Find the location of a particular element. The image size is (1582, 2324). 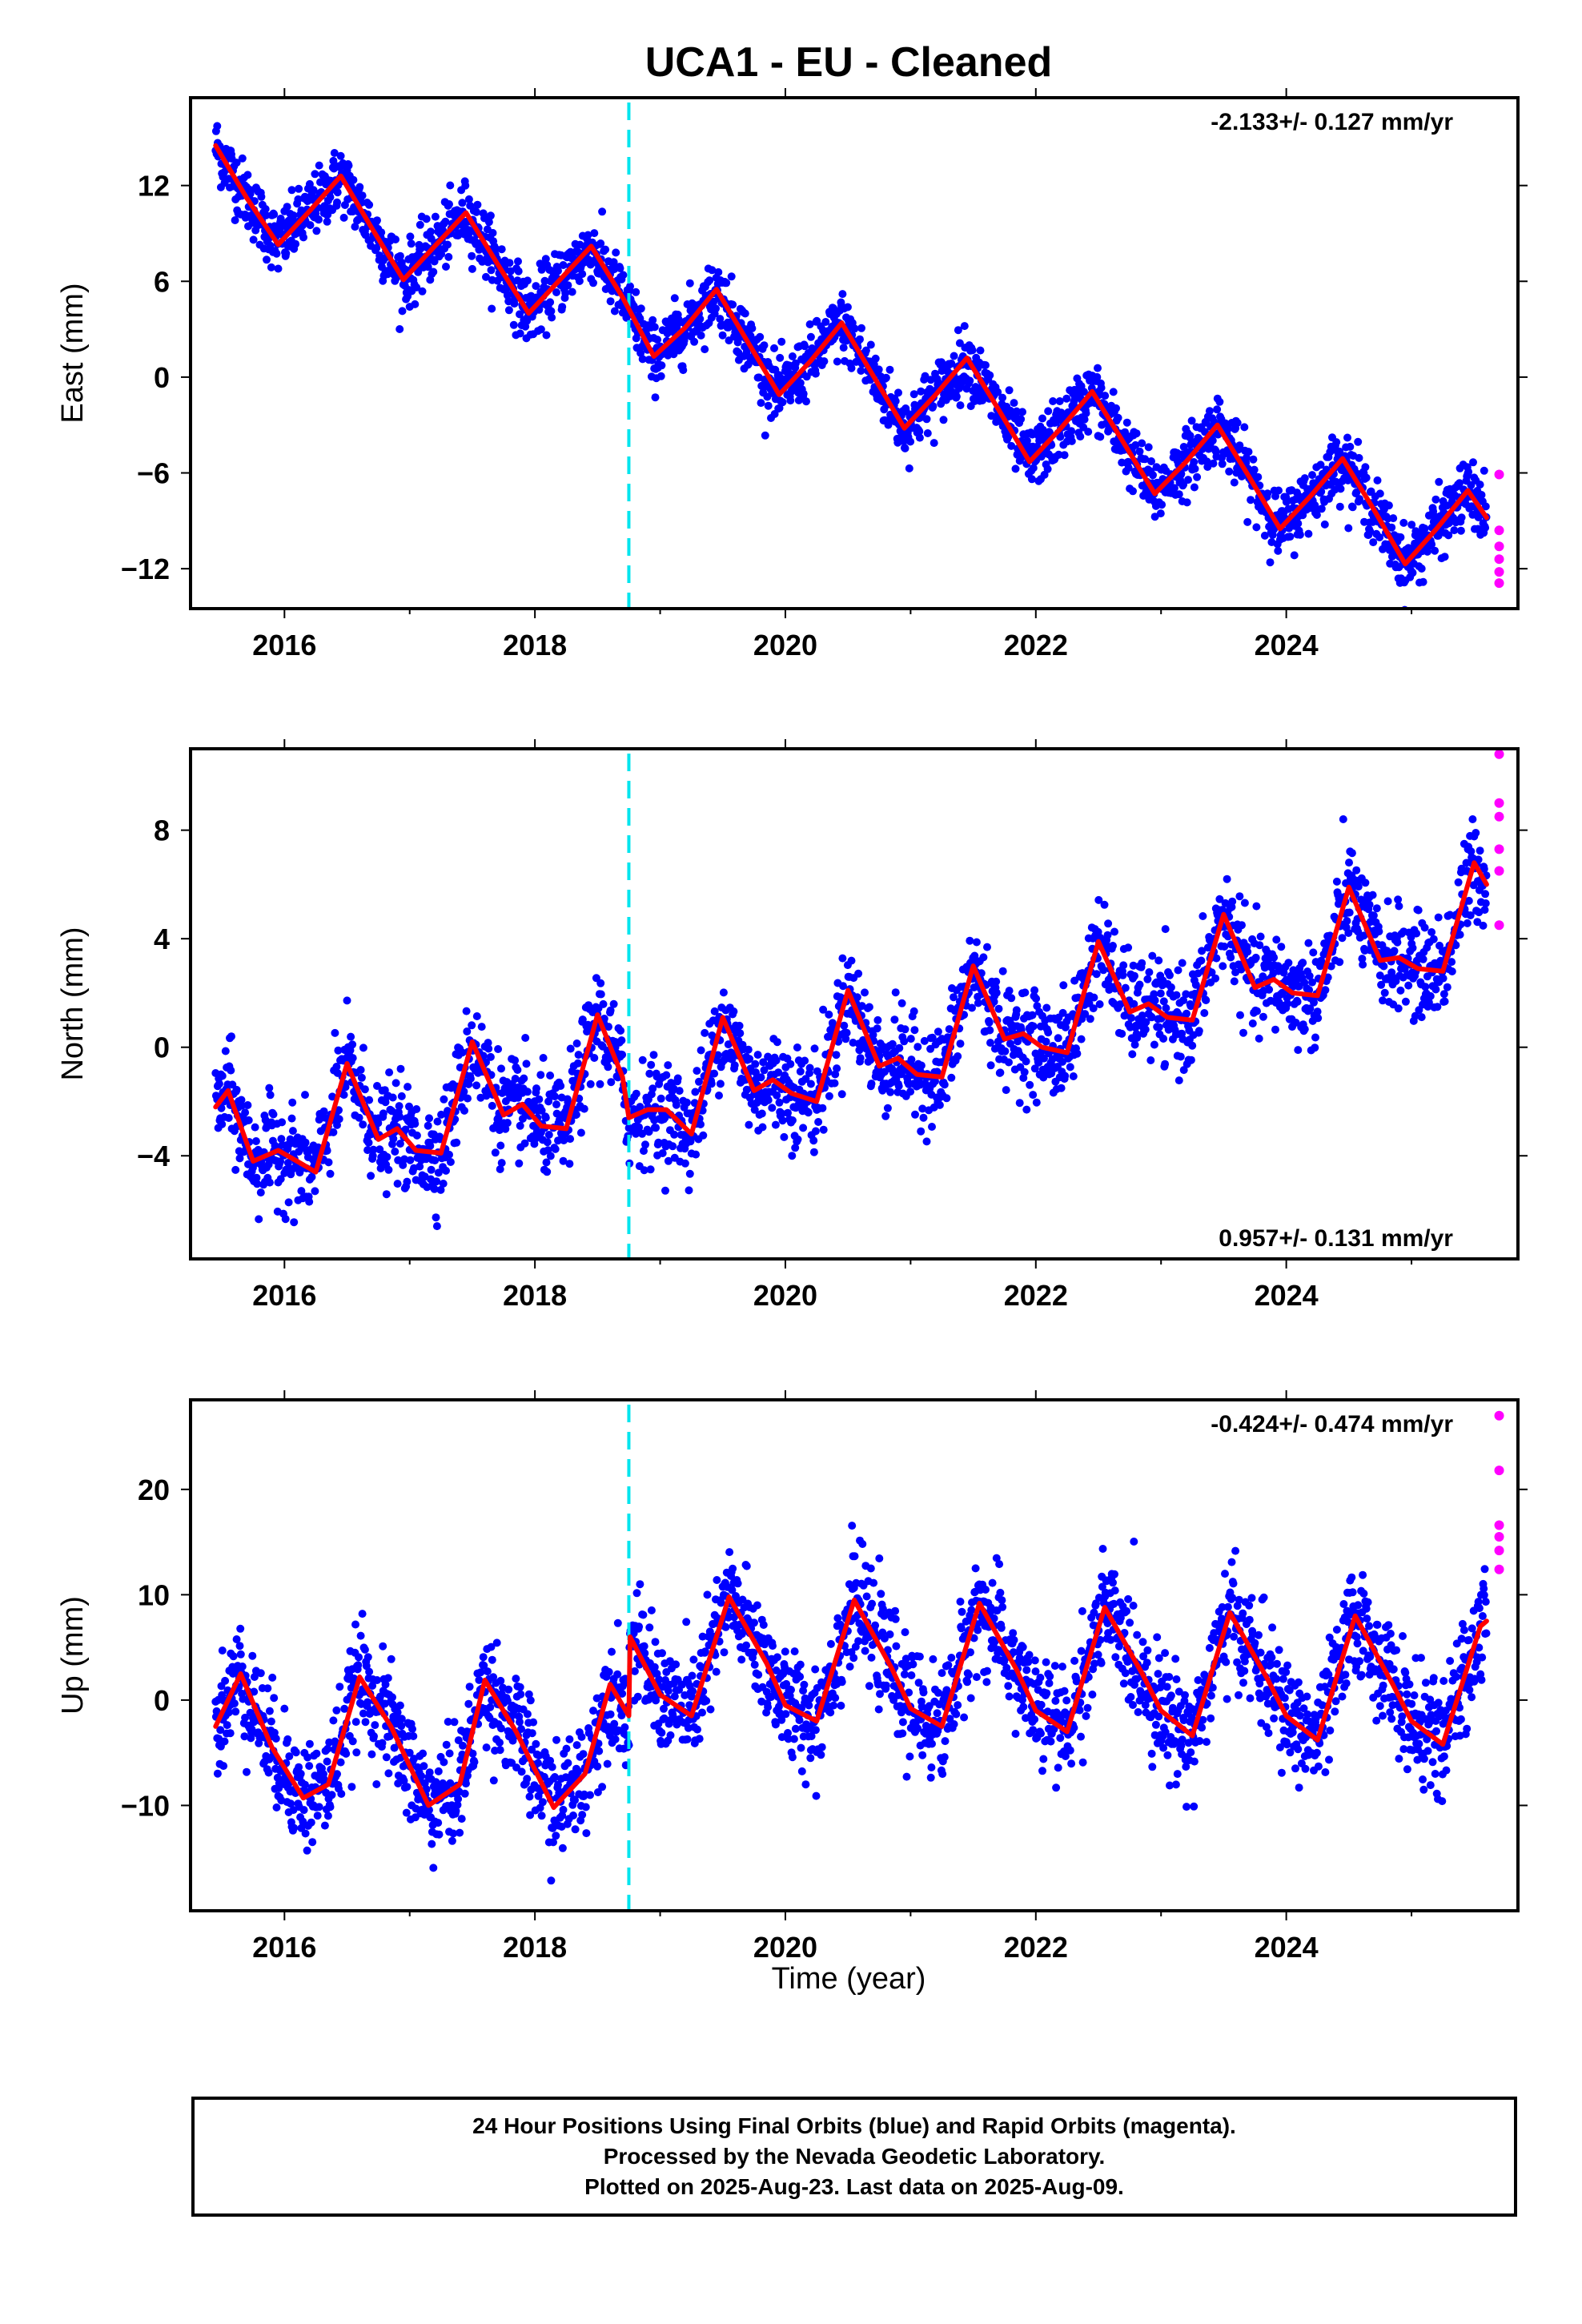

north-x-tick-label: 2022 is located at coordinates (1036, 1295).